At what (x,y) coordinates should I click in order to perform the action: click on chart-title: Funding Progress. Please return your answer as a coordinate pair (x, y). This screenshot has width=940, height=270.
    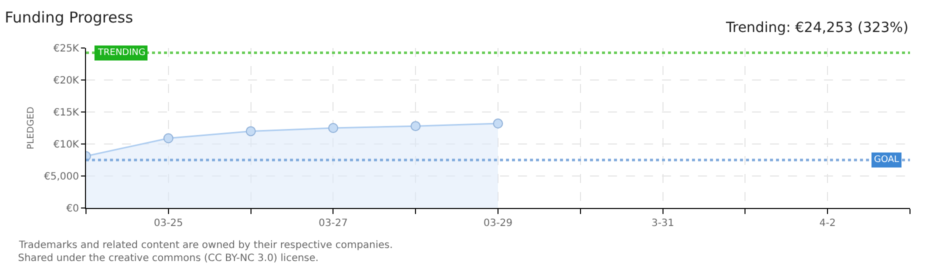
    Looking at the image, I should click on (69, 17).